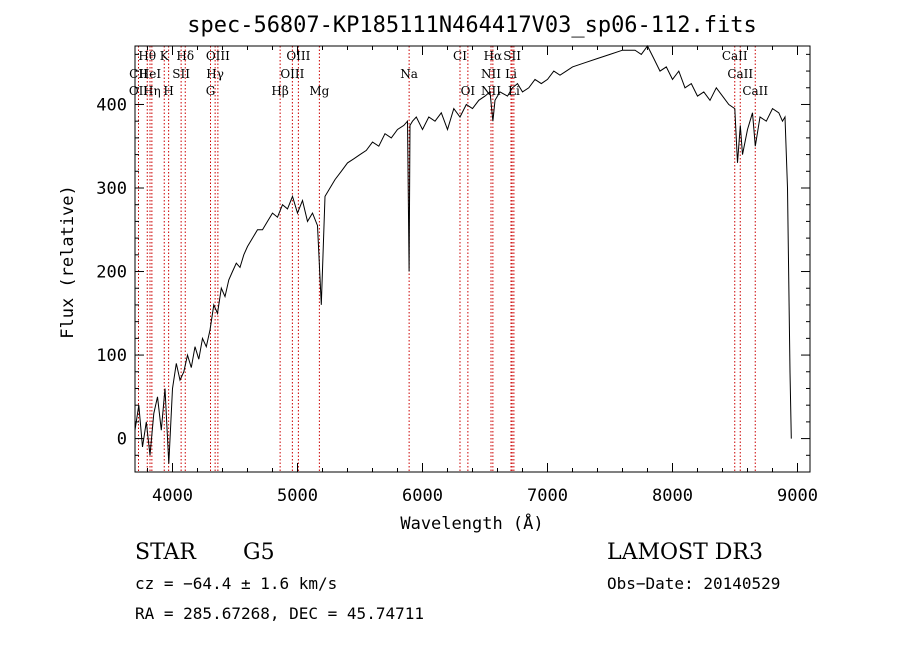 The height and width of the screenshot is (649, 900). What do you see at coordinates (259, 552) in the screenshot?
I see `object-subclass: G5` at bounding box center [259, 552].